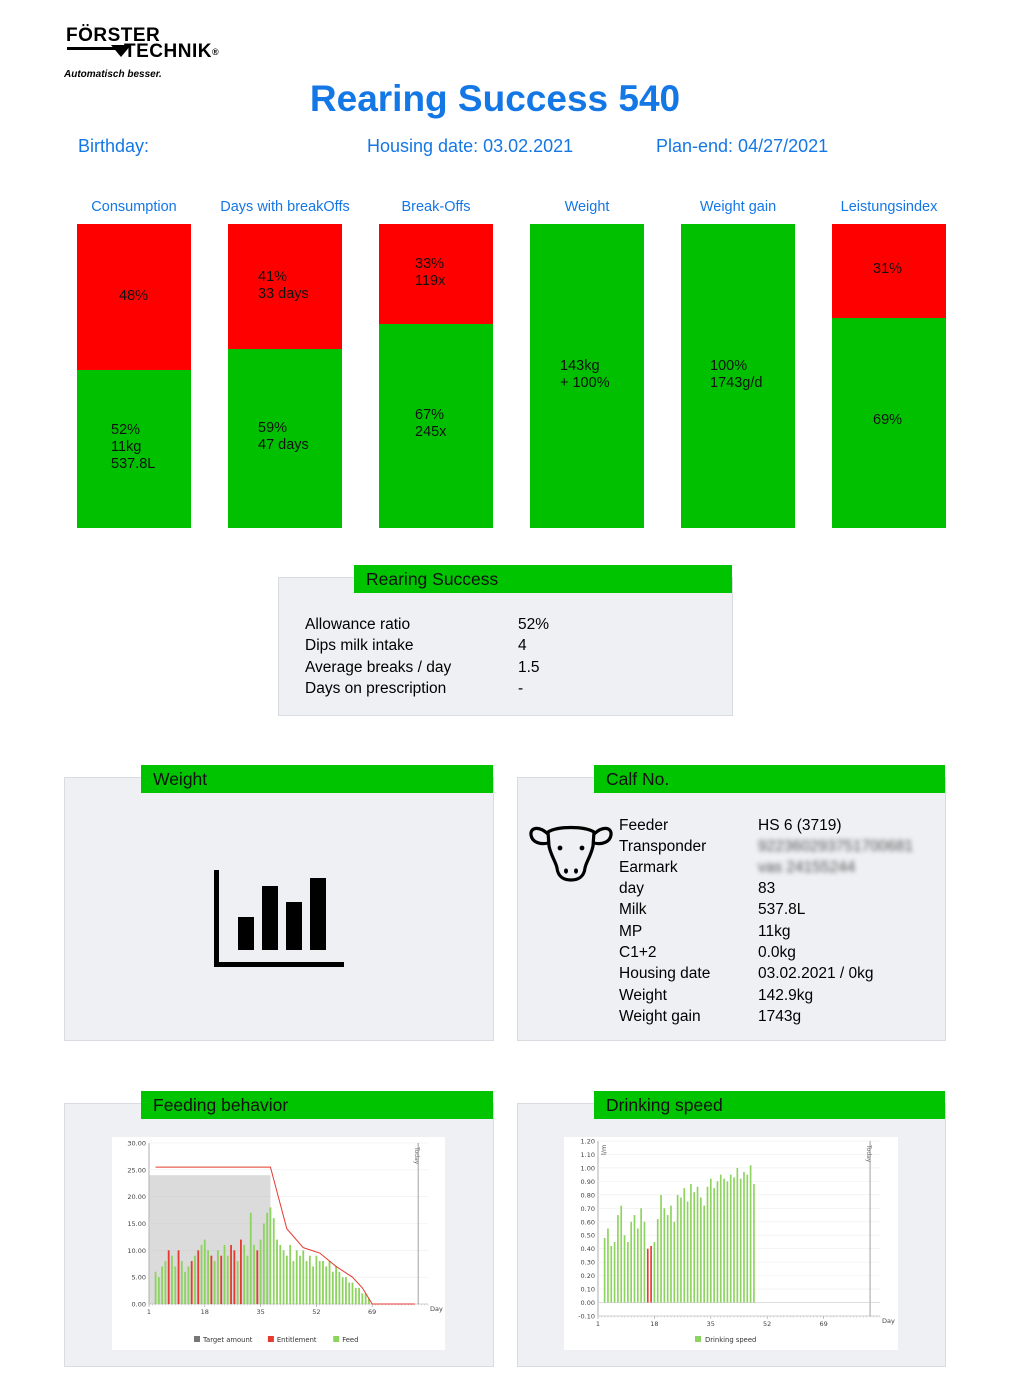 Image resolution: width=1020 pixels, height=1385 pixels. Describe the element at coordinates (378, 667) in the screenshot. I see `rs-label: Average breaks / day` at that location.